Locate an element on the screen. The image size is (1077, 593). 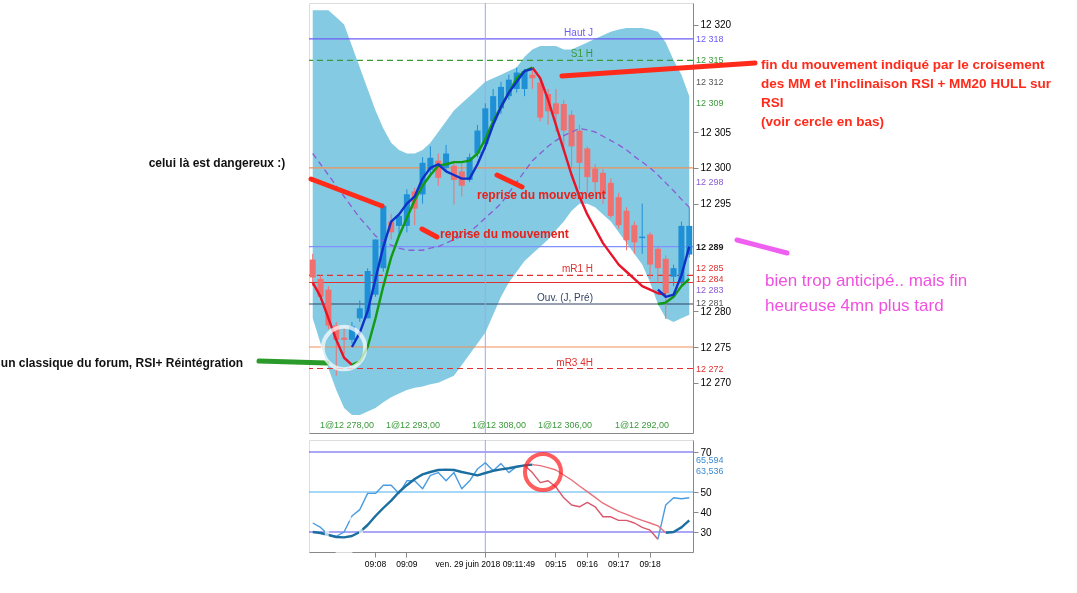
text: un classique du forum, RSI+ Réintégration is located at coordinates (122, 363).